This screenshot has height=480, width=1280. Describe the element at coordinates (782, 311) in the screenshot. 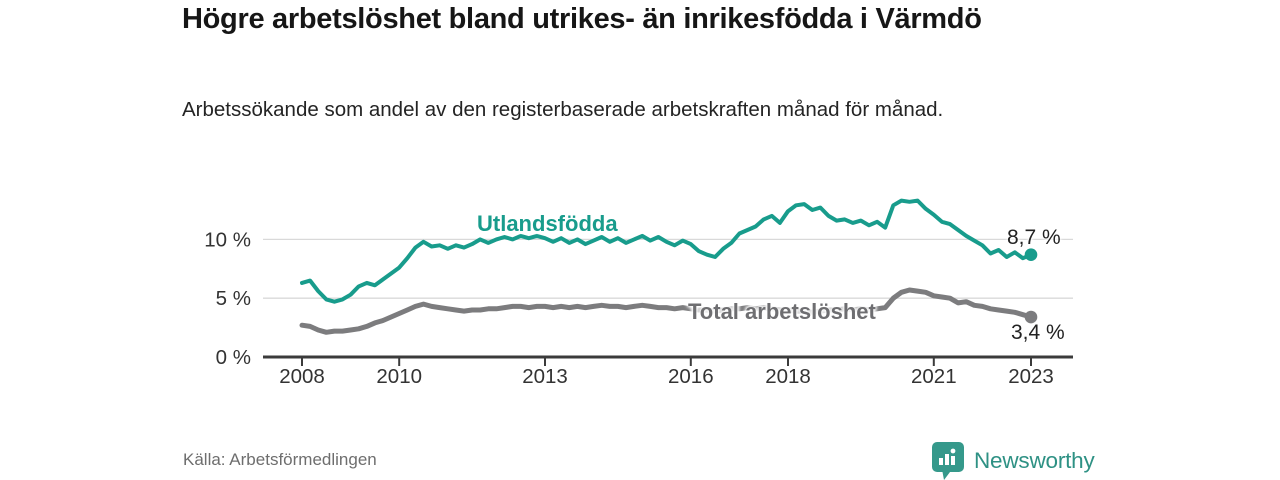

I see `series-label-total-arbetsloshet: Total arbetslöshet` at that location.